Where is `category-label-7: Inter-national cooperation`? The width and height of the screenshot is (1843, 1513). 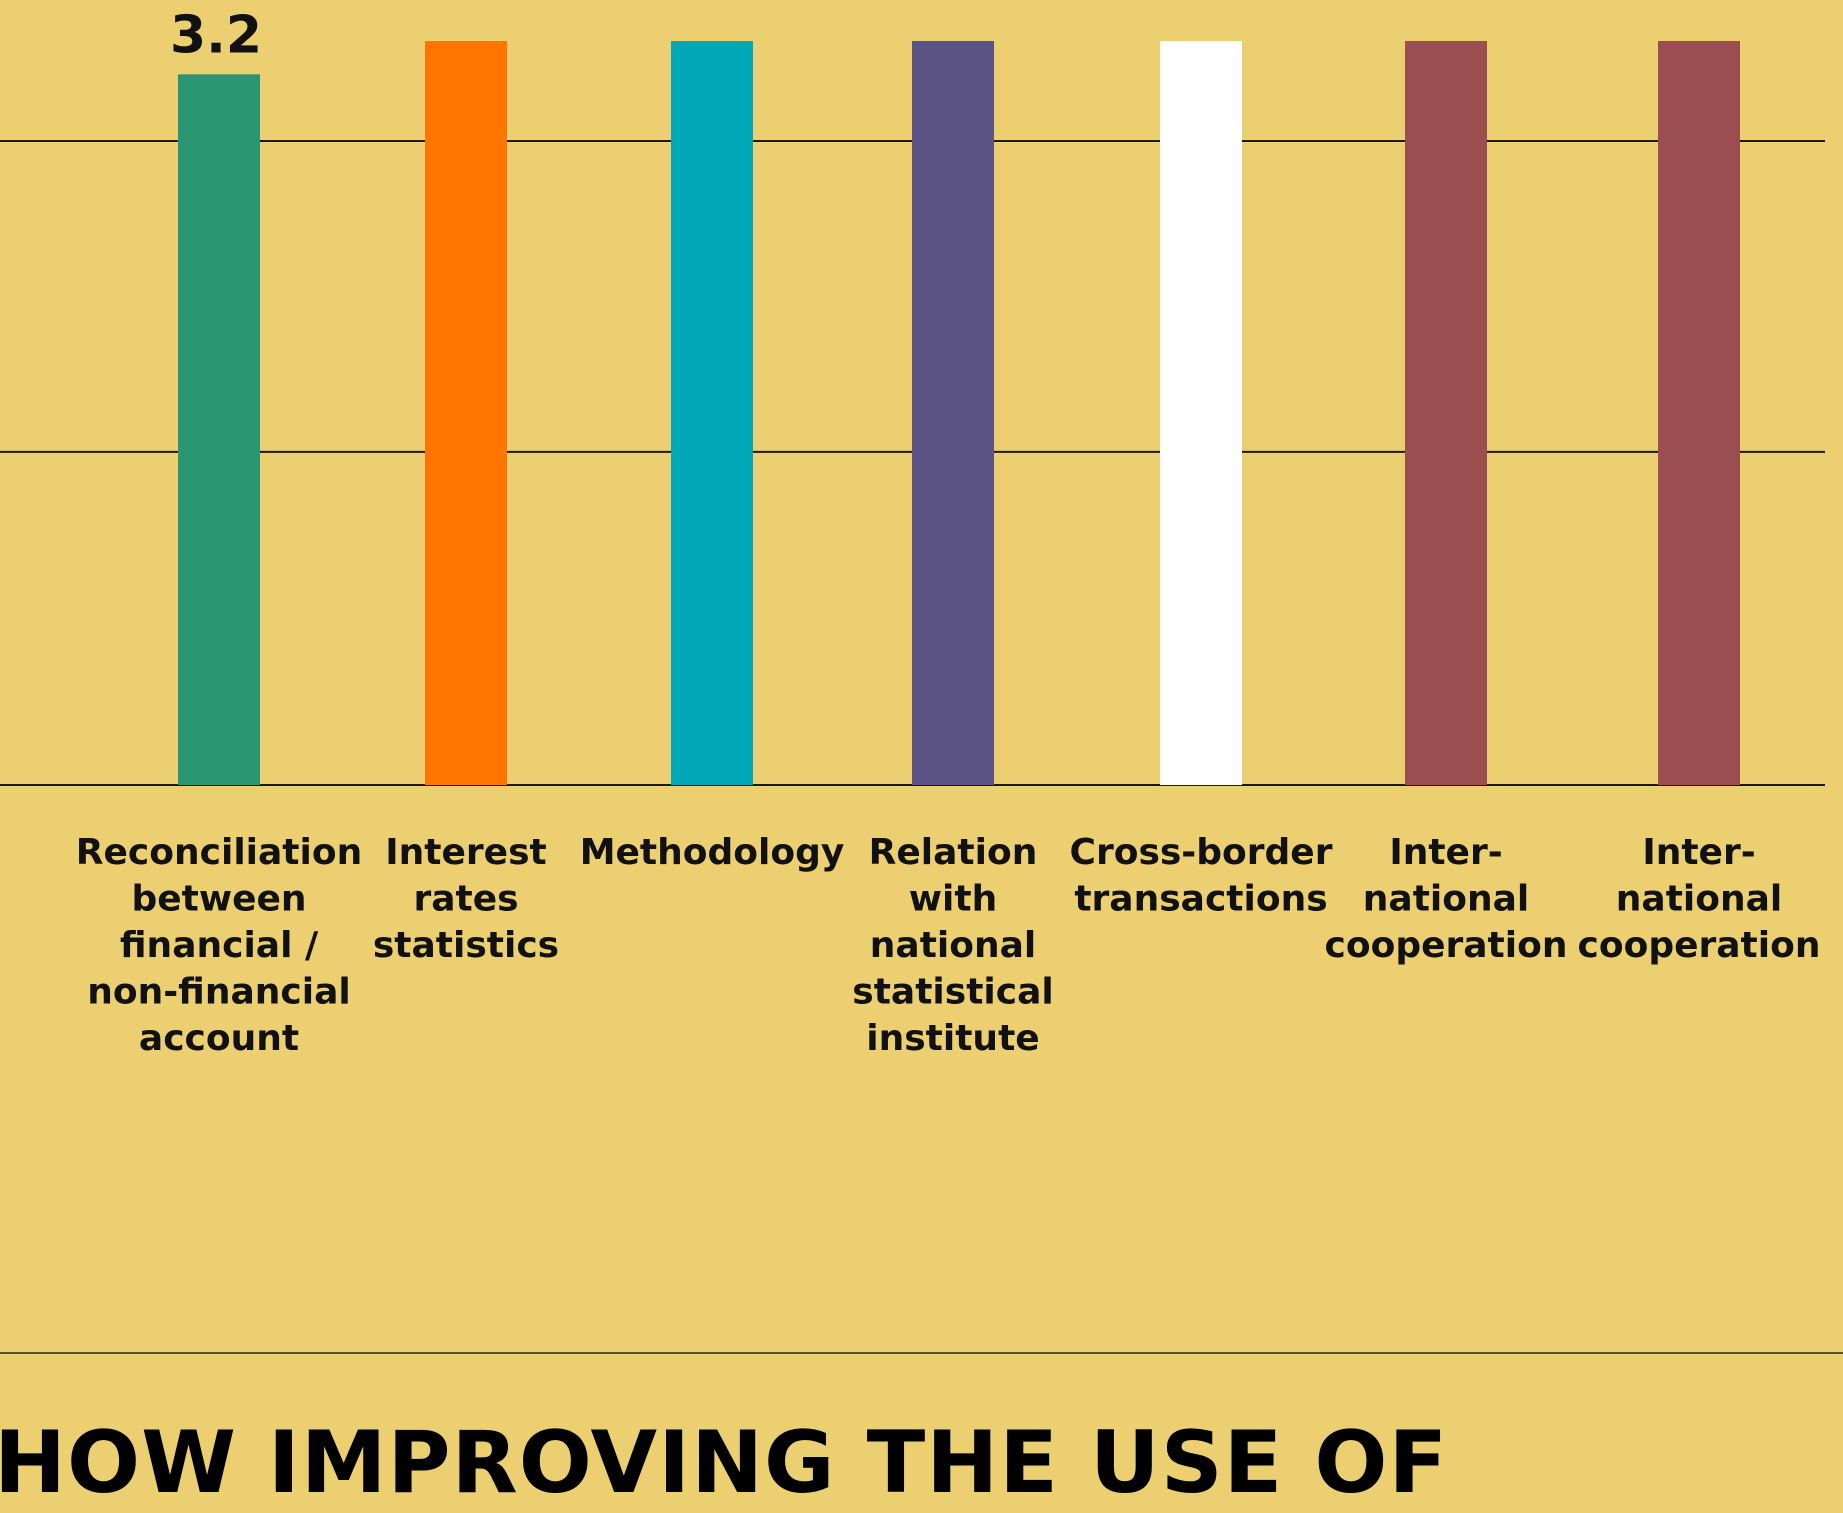
category-label-7: Inter-national cooperation is located at coordinates (1699, 899).